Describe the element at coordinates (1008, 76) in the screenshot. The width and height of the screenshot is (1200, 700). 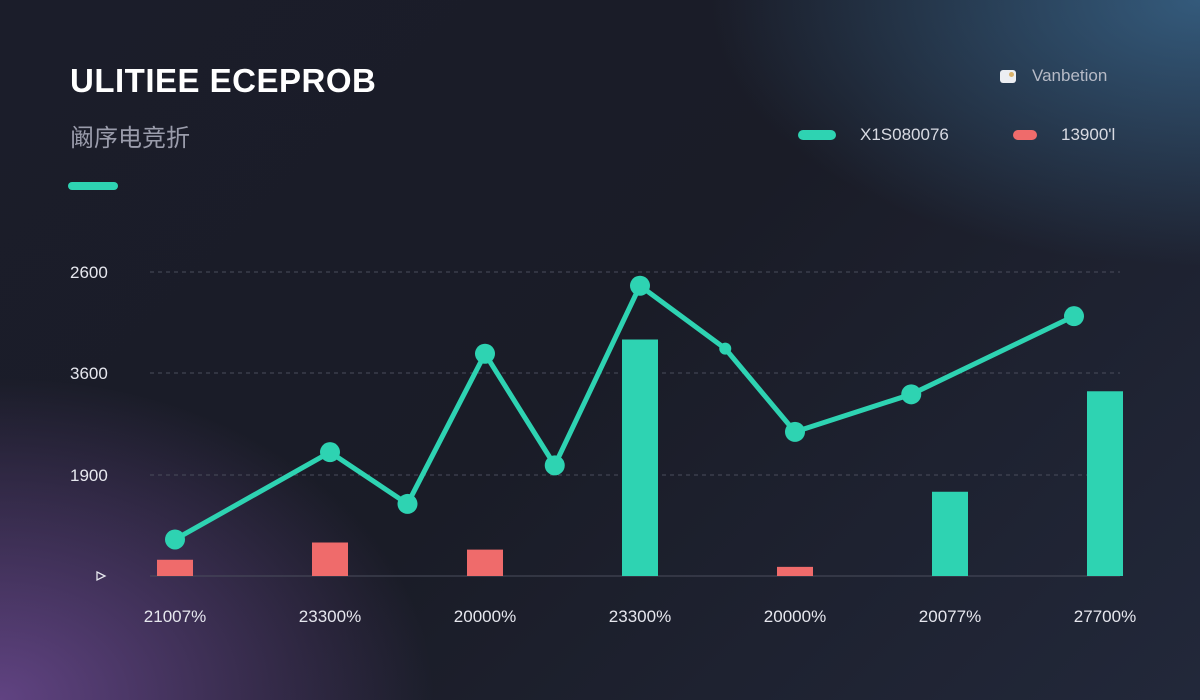
I see `image-icon` at that location.